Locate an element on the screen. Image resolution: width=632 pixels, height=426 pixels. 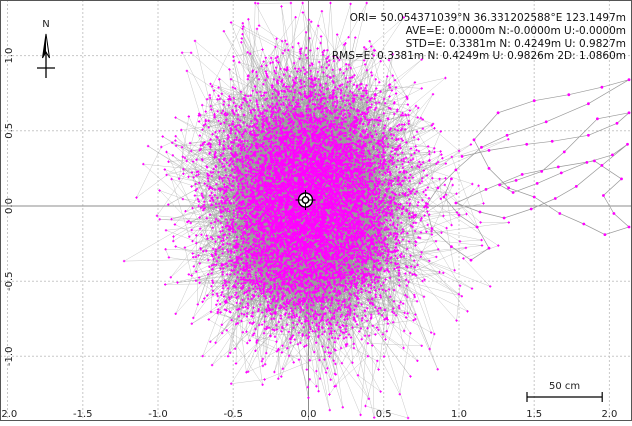
info-std-line: STD=E: 0.3381m N: 0.4249m U: 0.9827m is located at coordinates (516, 44).